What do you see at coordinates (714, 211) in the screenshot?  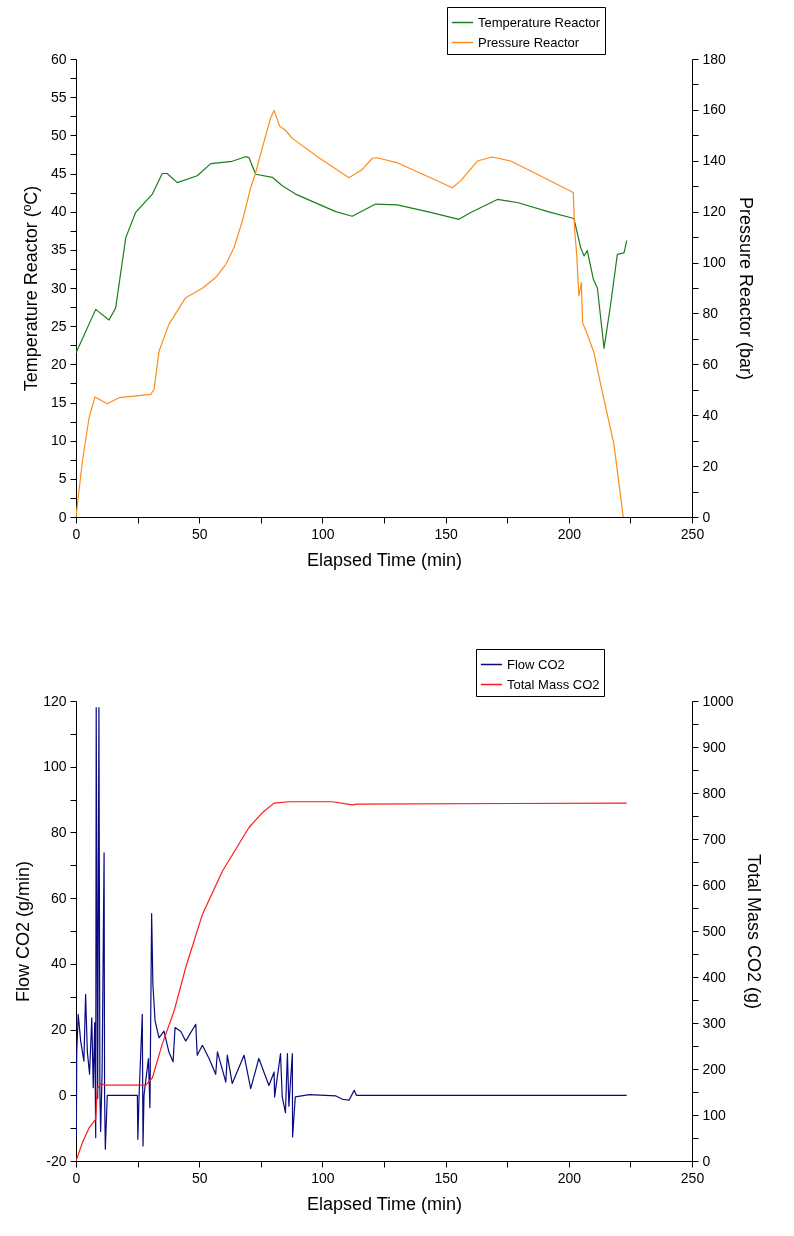 I see `y2-tick-label: 120` at bounding box center [714, 211].